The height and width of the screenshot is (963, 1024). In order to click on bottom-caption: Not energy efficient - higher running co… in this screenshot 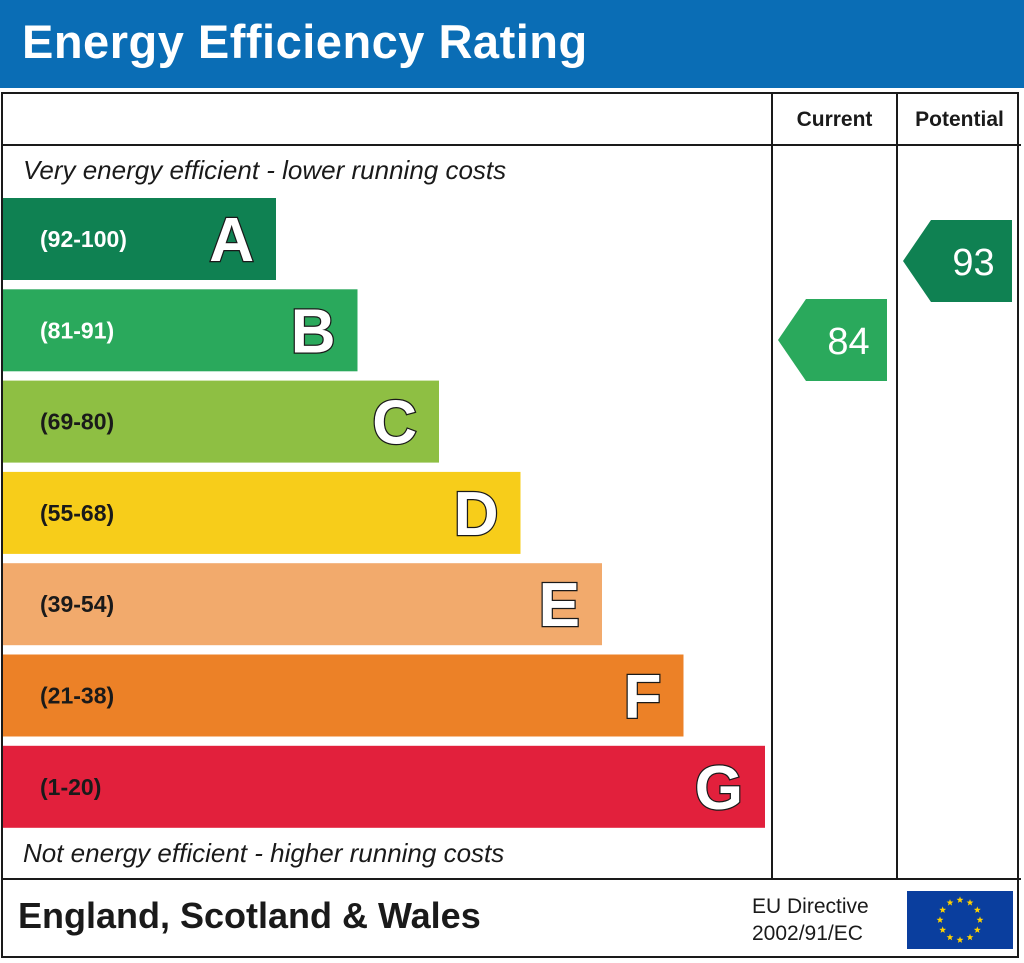, I will do `click(264, 853)`.